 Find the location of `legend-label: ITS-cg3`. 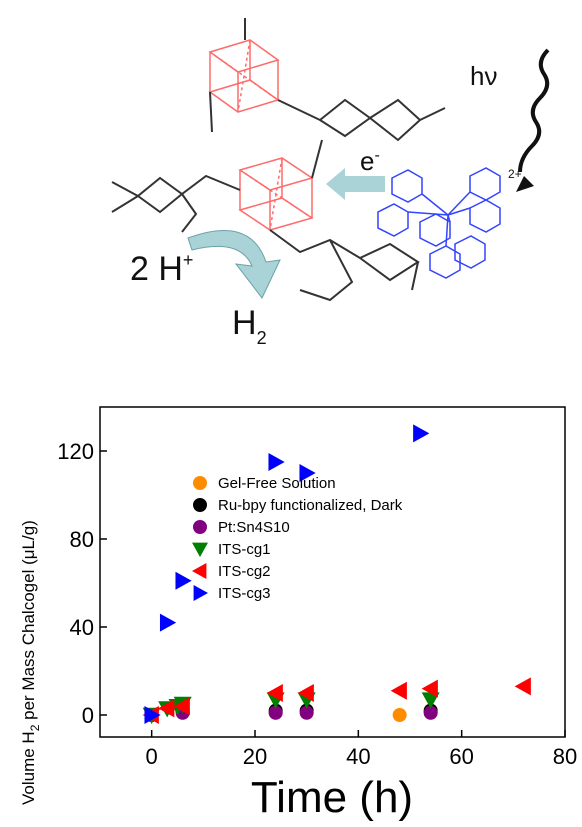

legend-label: ITS-cg3 is located at coordinates (244, 593).